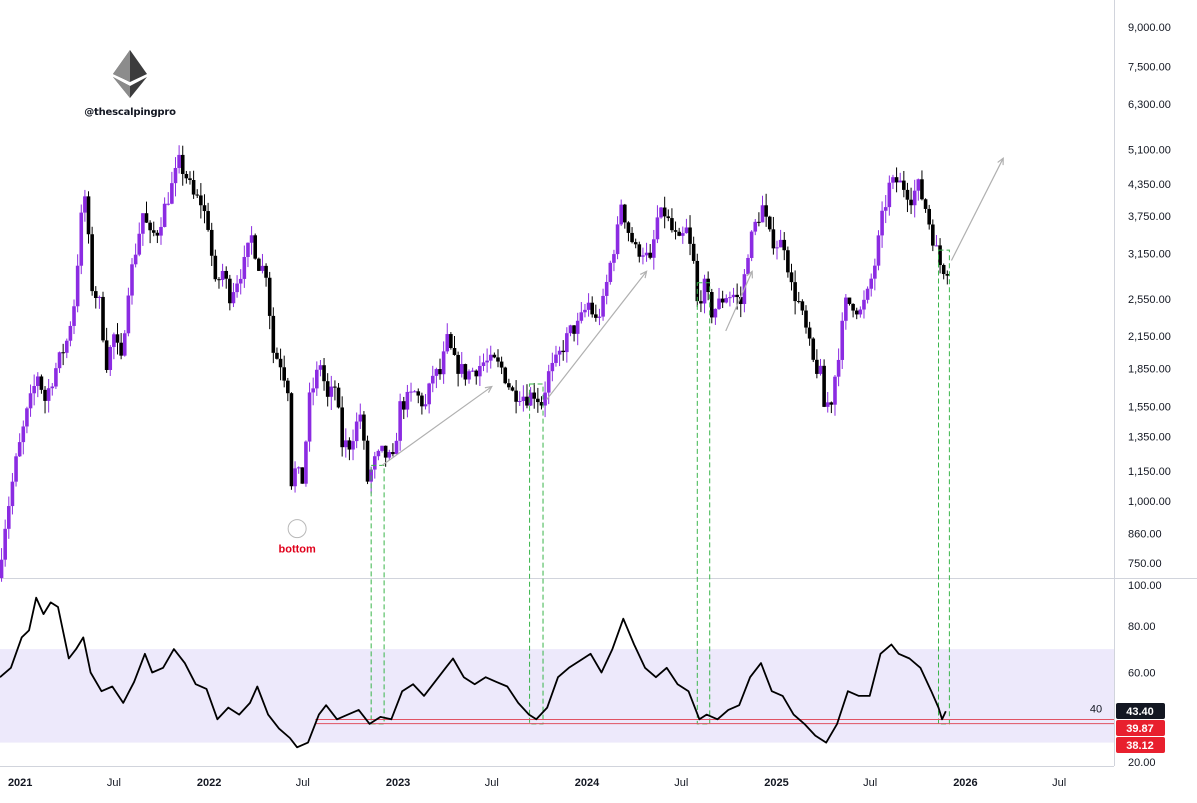  Describe the element at coordinates (1149, 472) in the screenshot. I see `price-tick-label: 1,150.00` at that location.